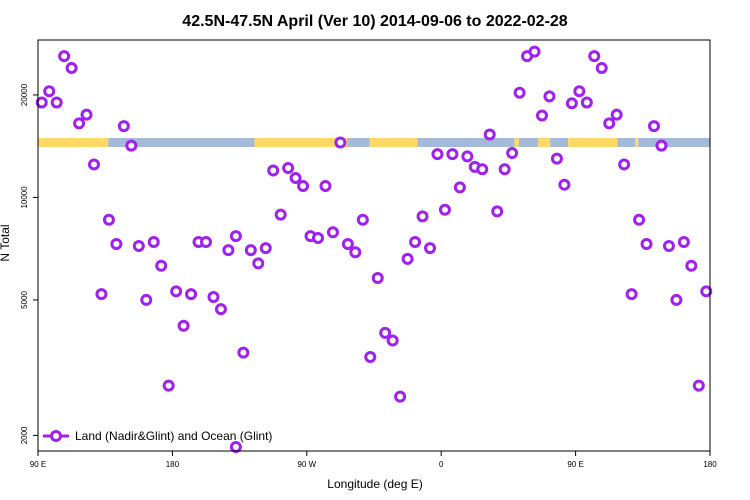 The image size is (750, 500). Describe the element at coordinates (24, 435) in the screenshot. I see `y-tick-label: 2000` at that location.